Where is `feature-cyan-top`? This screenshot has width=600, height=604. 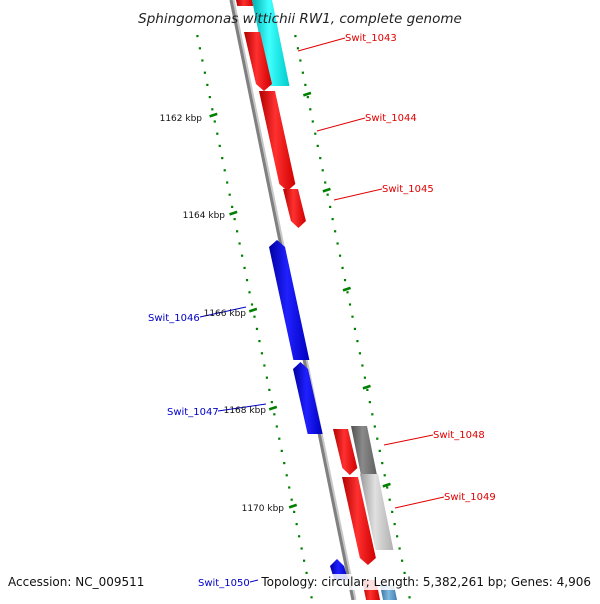 feature-cyan-top is located at coordinates (271, 43).